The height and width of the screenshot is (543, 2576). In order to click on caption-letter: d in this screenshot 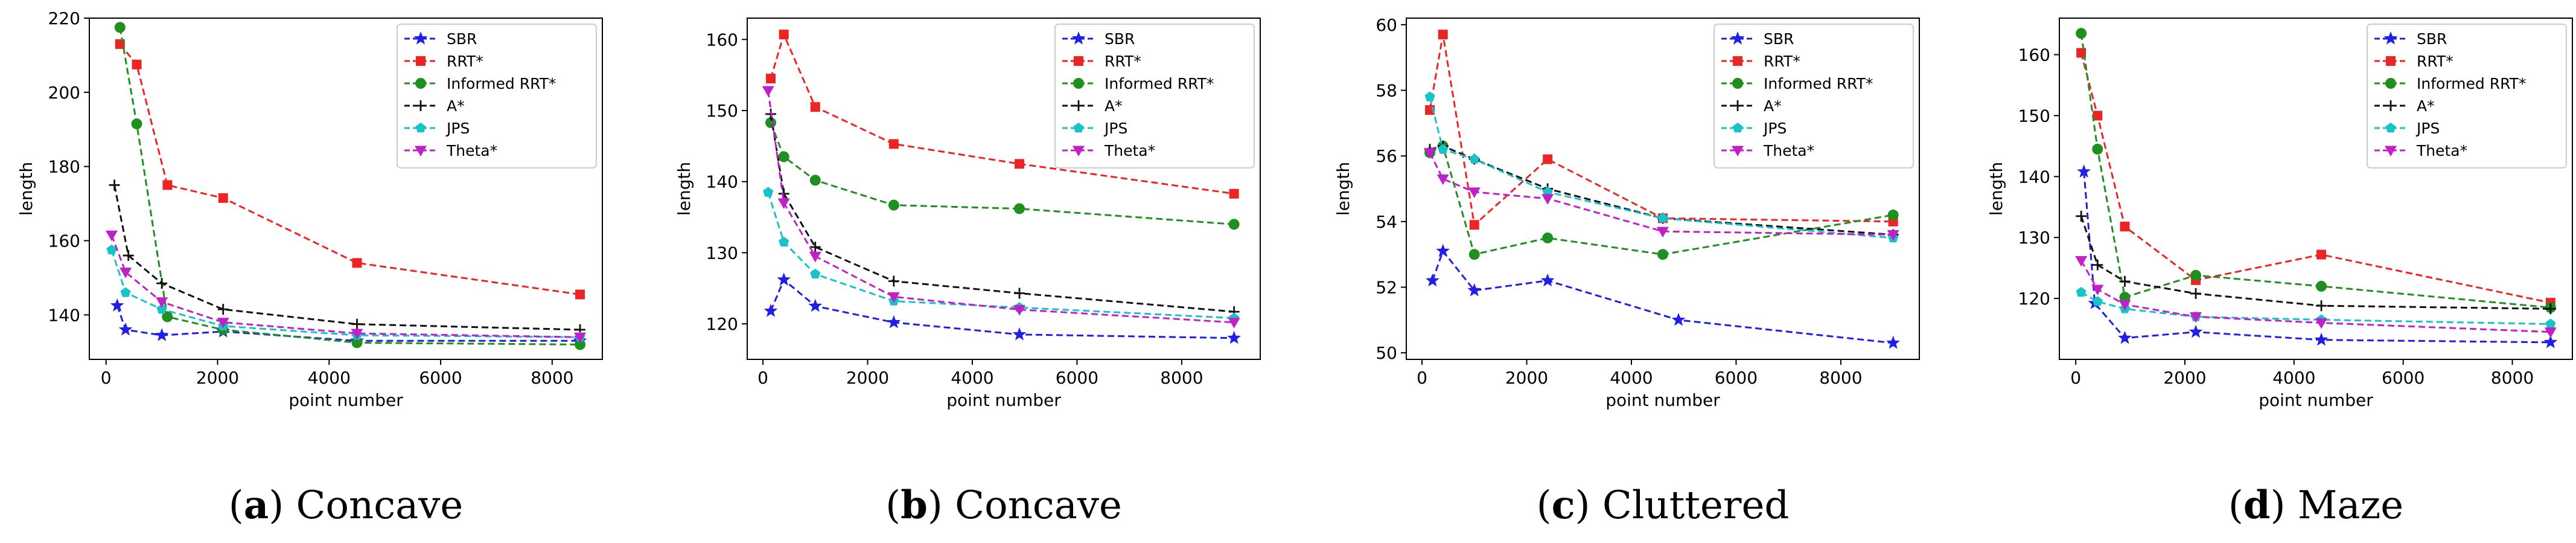, I will do `click(2257, 505)`.